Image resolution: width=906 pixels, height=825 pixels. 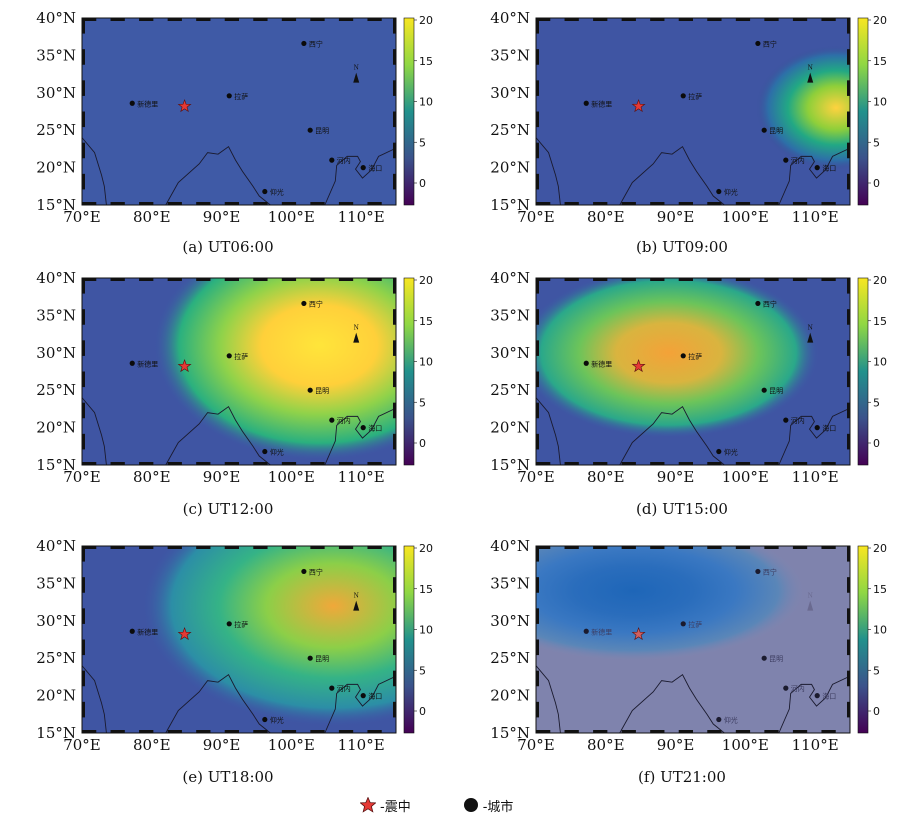 What do you see at coordinates (810, 596) in the screenshot?
I see `north-label: N` at bounding box center [810, 596].